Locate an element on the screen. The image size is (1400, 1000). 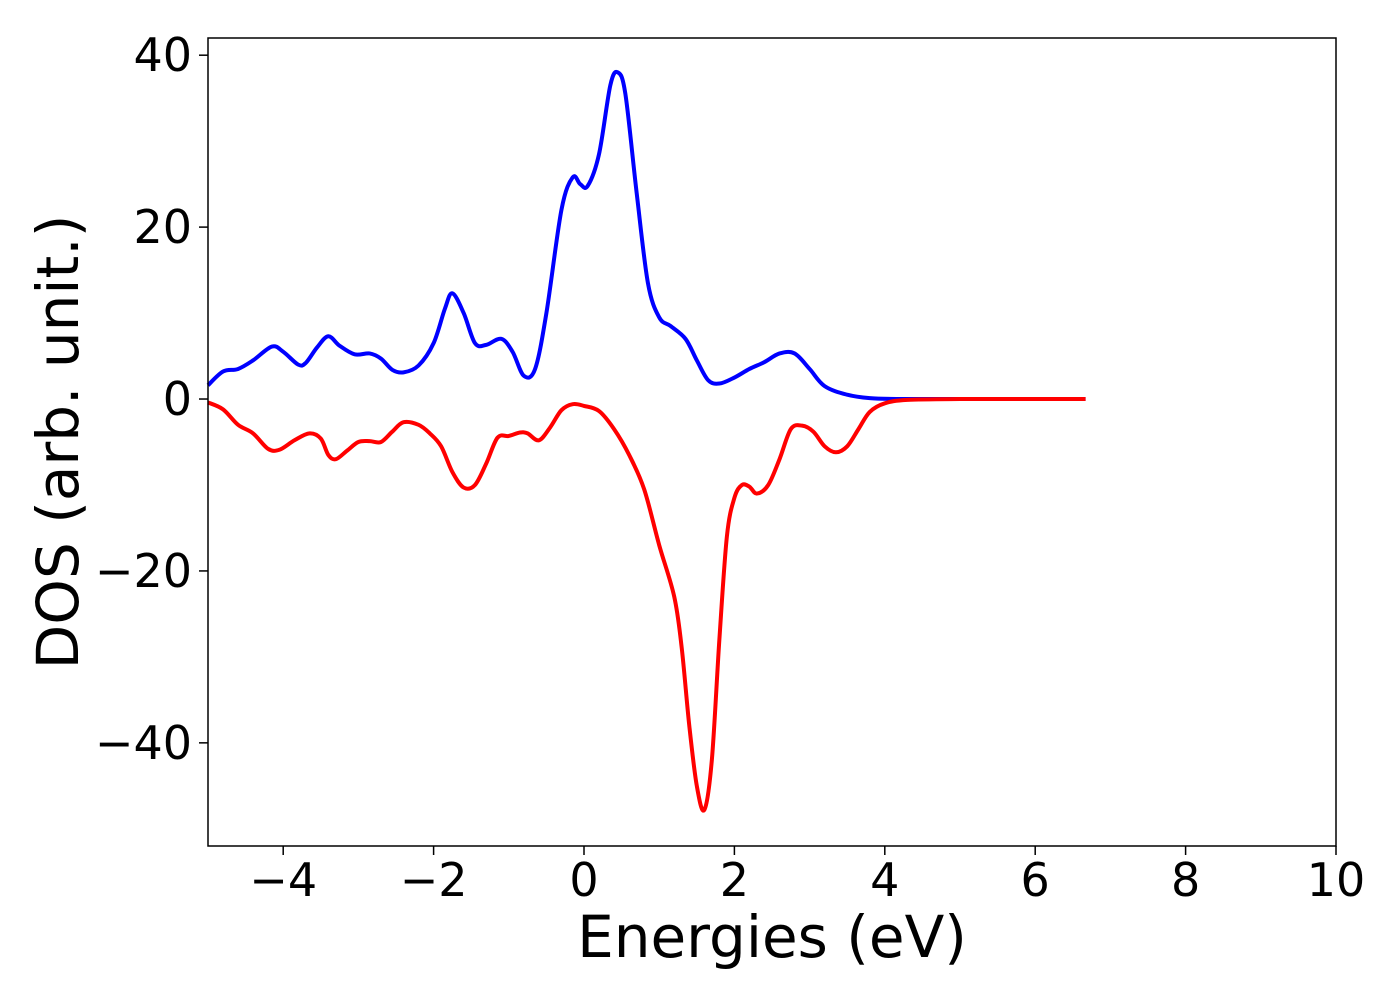
x-tick-label: 6 is located at coordinates (1035, 880).